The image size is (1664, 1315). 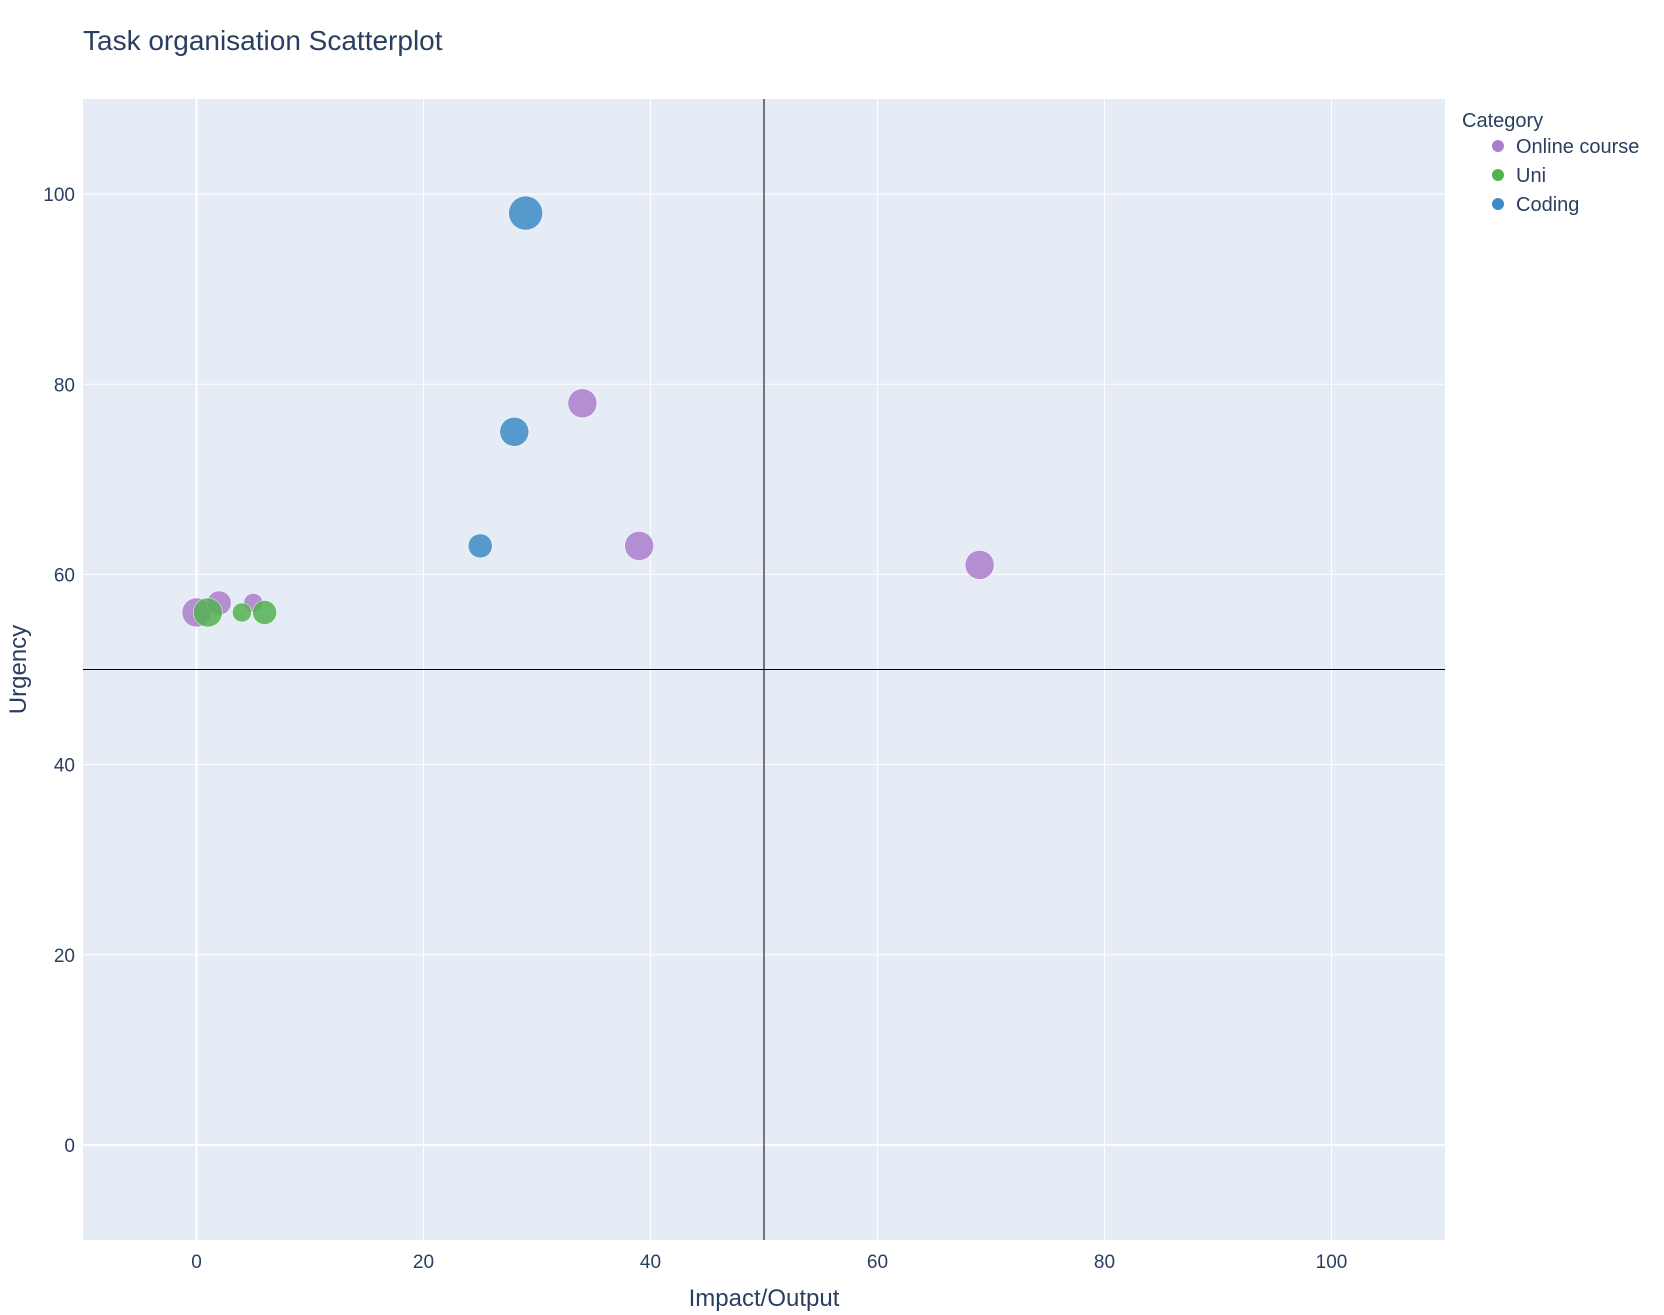 What do you see at coordinates (423, 1262) in the screenshot?
I see `x-tick-label: 20` at bounding box center [423, 1262].